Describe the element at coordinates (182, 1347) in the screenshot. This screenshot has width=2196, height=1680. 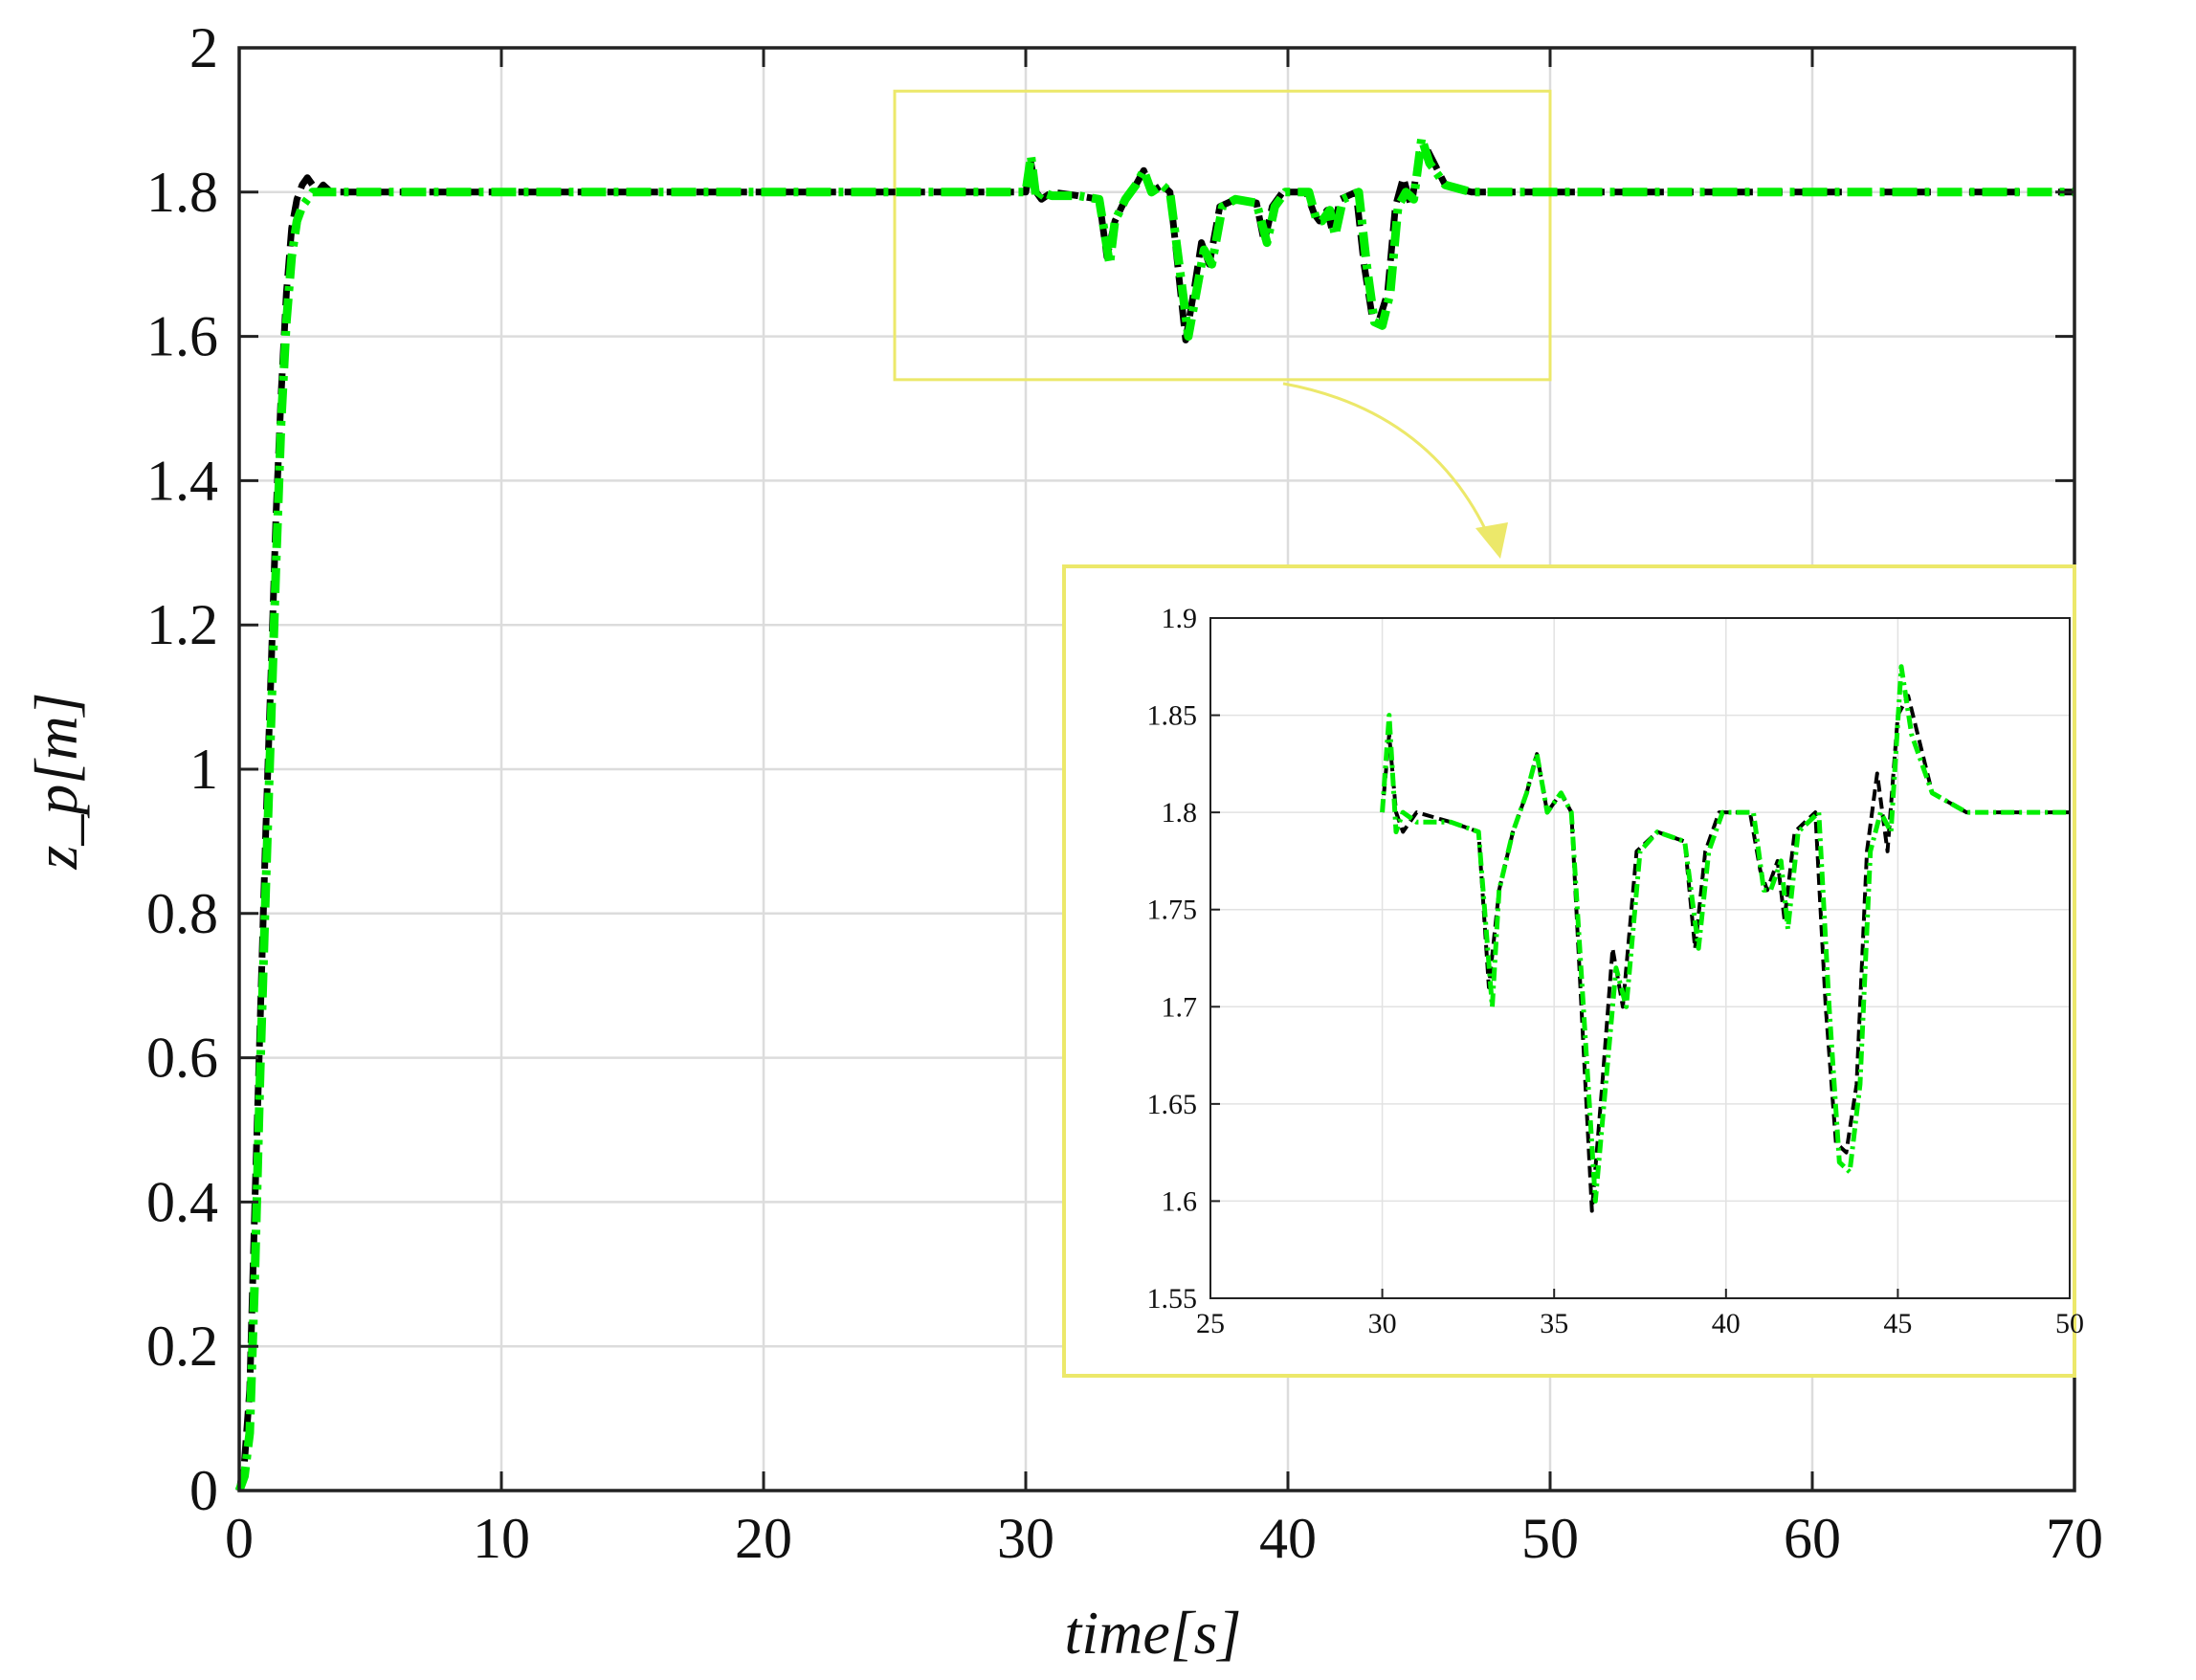
I see `y-tick-label: 0.2` at that location.